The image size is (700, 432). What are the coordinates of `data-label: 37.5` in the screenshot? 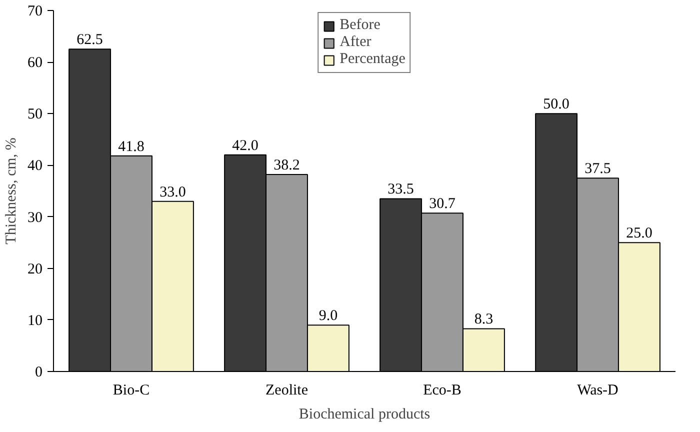 It's located at (597, 169).